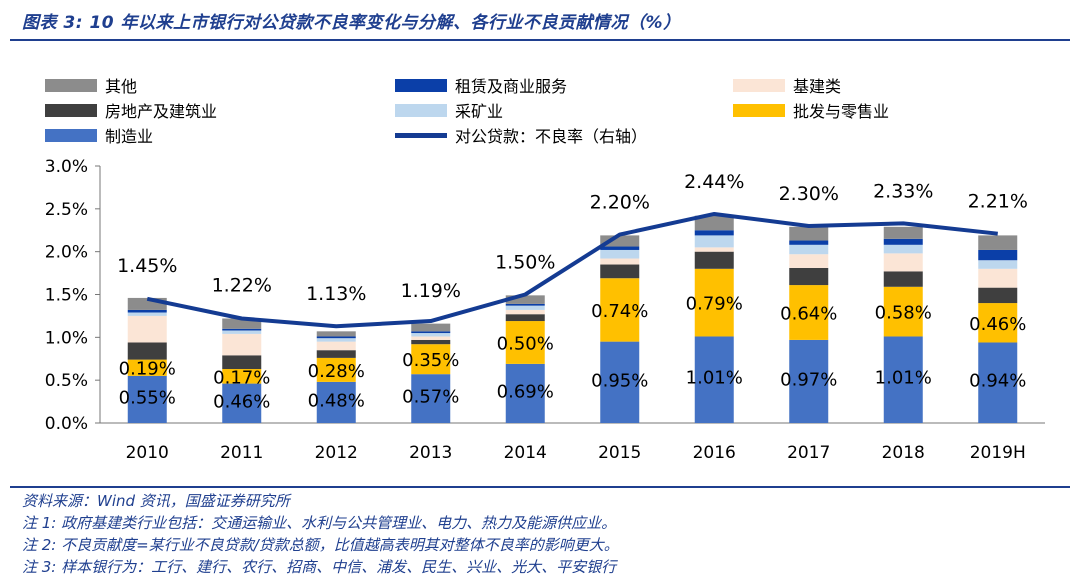 Image resolution: width=1080 pixels, height=586 pixels. I want to click on data-label-wholesale: 0.50%, so click(525, 343).